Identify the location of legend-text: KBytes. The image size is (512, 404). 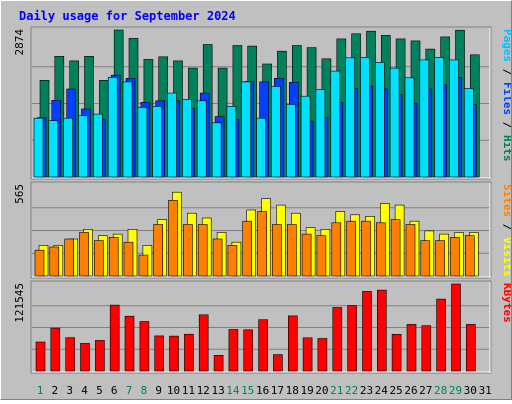
(506, 303).